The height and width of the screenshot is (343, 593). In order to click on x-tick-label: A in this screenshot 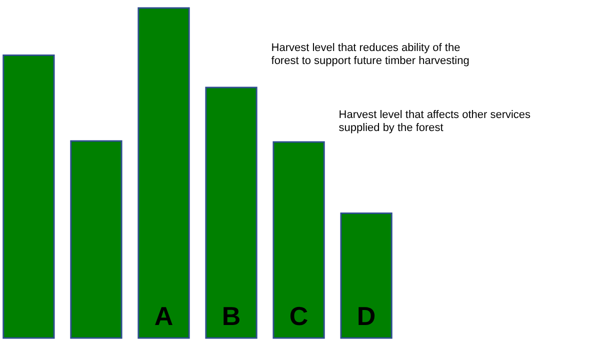, I will do `click(164, 316)`.